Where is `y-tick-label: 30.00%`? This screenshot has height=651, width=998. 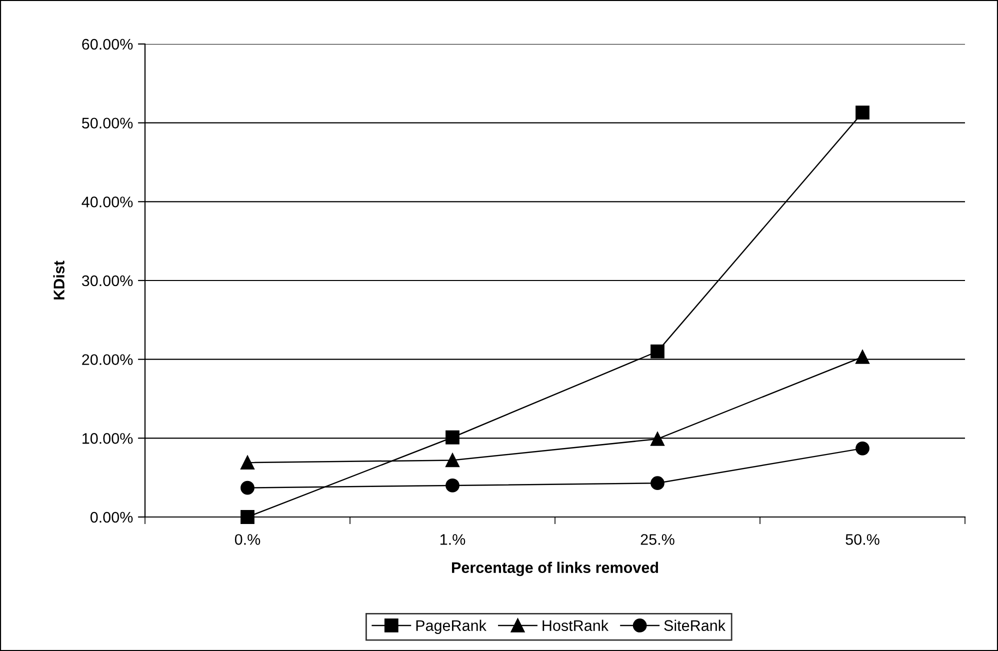
y-tick-label: 30.00% is located at coordinates (107, 280).